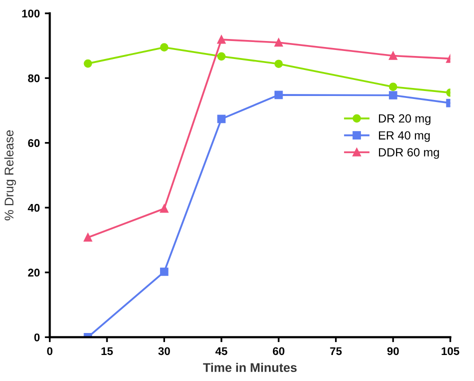  What do you see at coordinates (221, 351) in the screenshot?
I see `x-tick-label: 45` at bounding box center [221, 351].